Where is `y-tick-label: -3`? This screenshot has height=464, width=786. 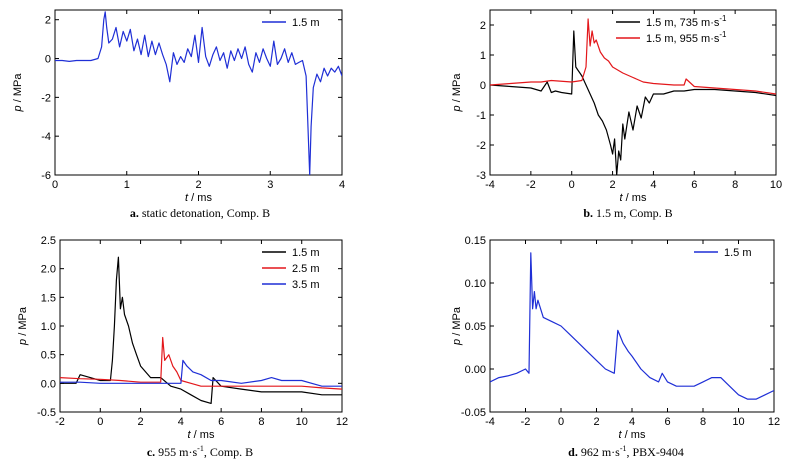 y-tick-label: -3 is located at coordinates (481, 176).